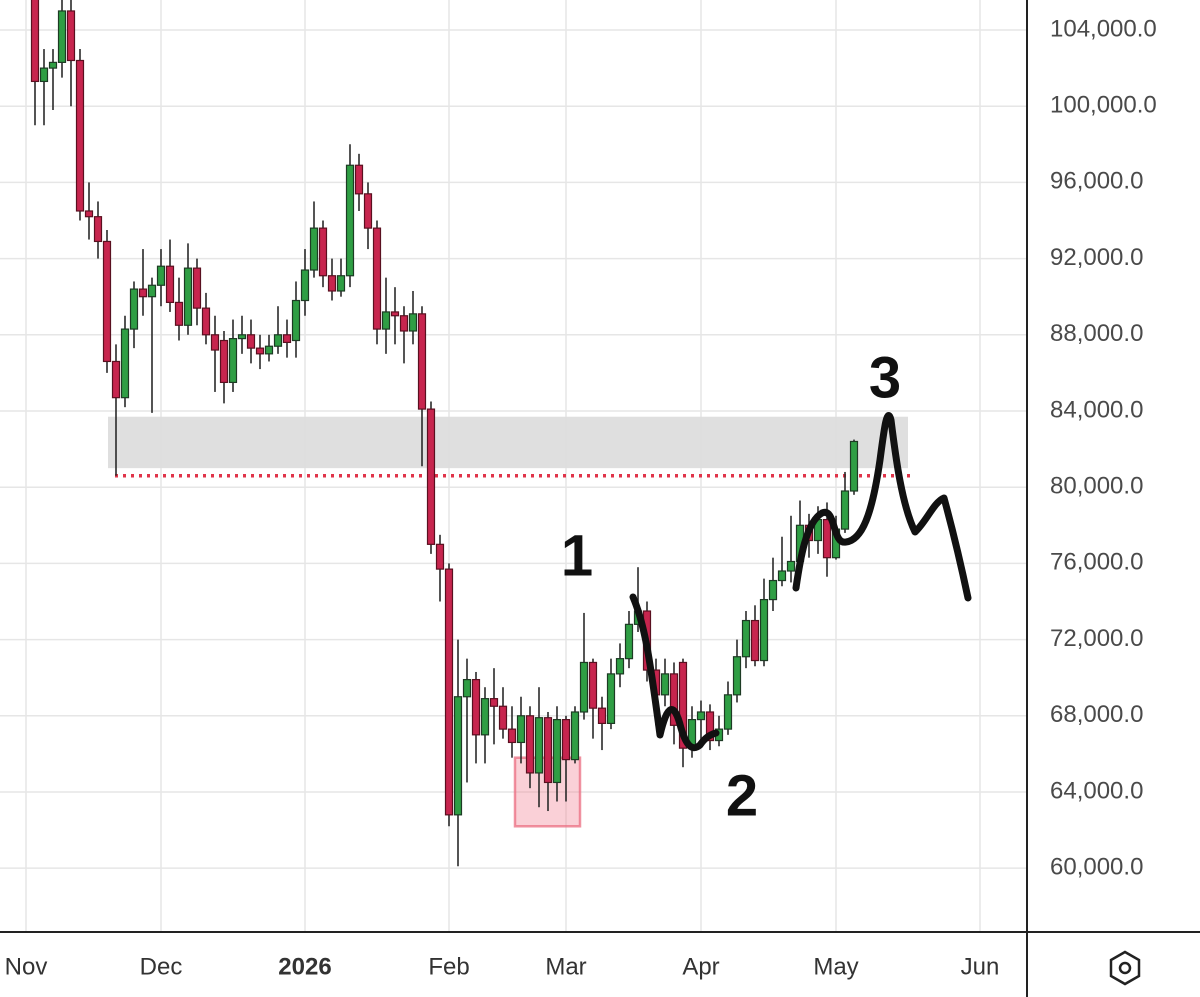 The height and width of the screenshot is (997, 1200). Describe the element at coordinates (885, 377) in the screenshot. I see `wave-label: 3` at that location.